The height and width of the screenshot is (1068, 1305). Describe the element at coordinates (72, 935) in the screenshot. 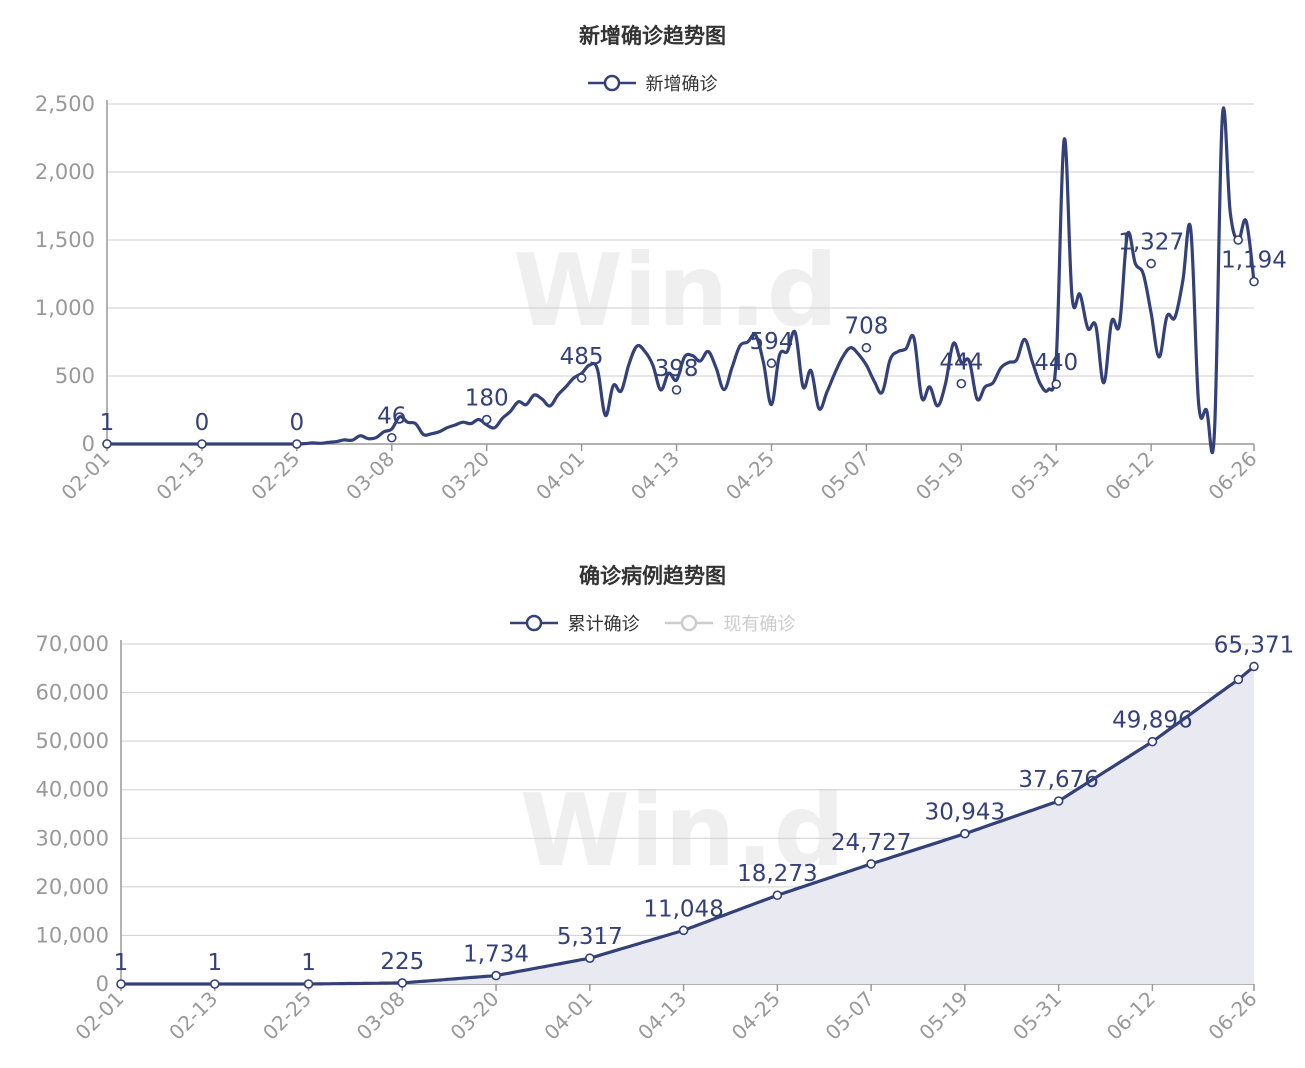

I see `y-tick-label: 10,000` at that location.